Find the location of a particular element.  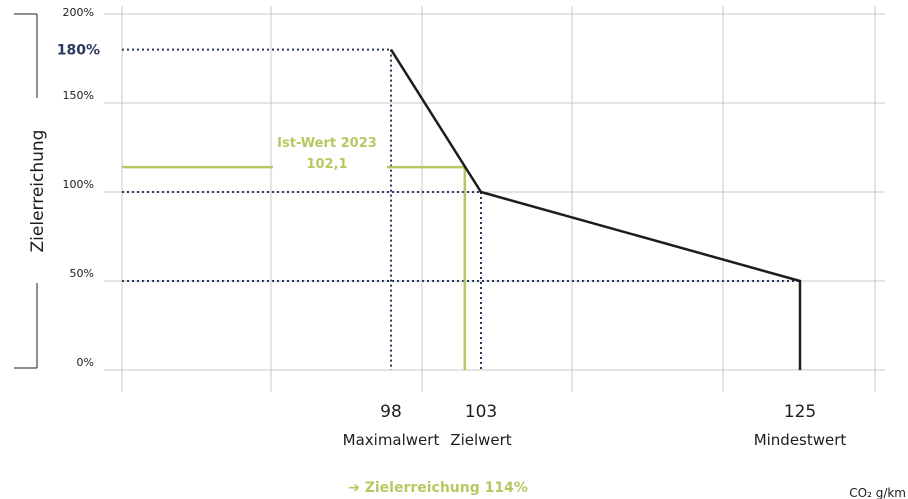

x-name-label: Maximalwert is located at coordinates (391, 440).